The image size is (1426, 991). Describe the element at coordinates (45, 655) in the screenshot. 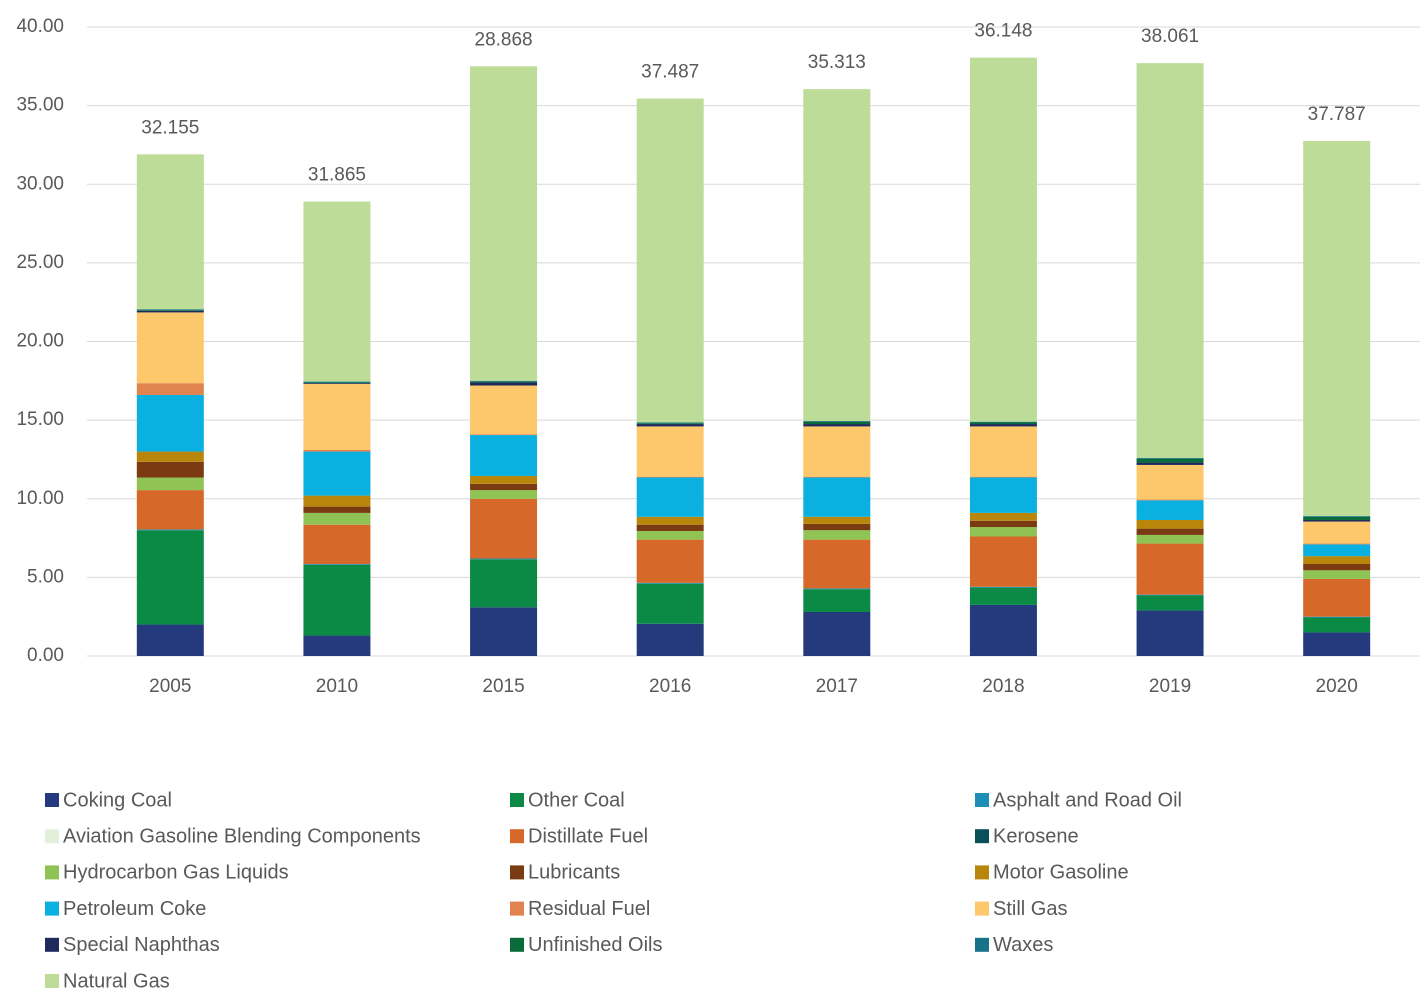

I see `y-tick-label: 0.00` at that location.